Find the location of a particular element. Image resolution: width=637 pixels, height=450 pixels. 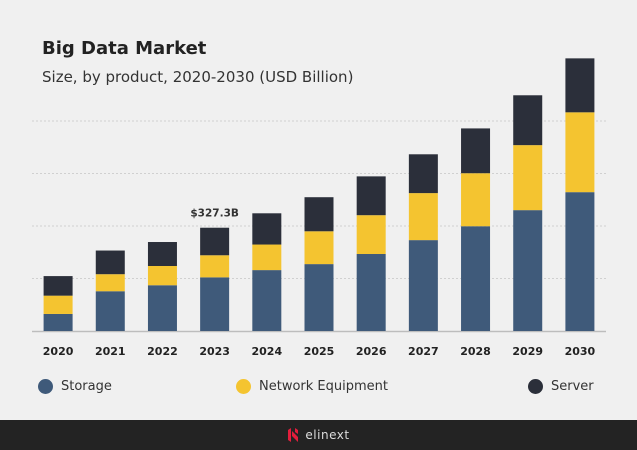

bar-server-2029 is located at coordinates (528, 120).